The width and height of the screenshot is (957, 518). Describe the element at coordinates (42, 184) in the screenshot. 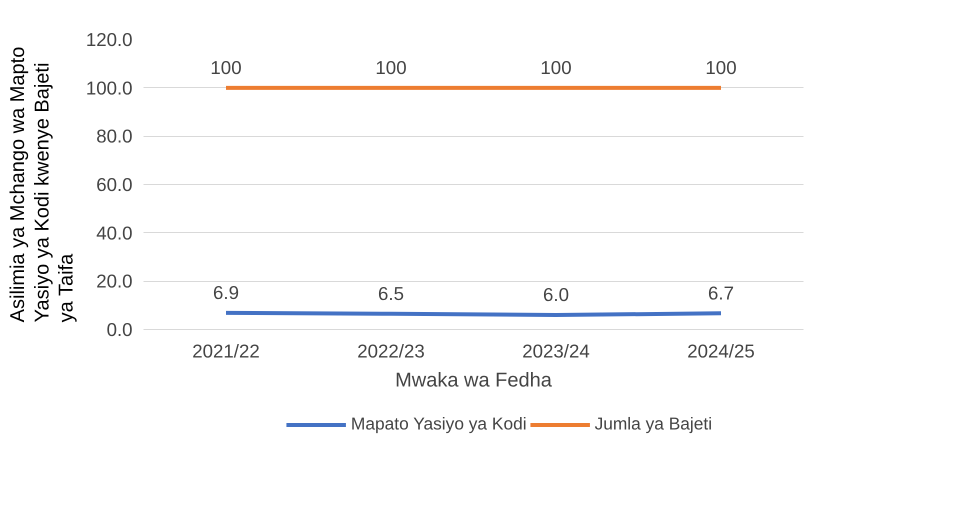

I see `y-axis-title: Asilimia ya Mchango wa Mapto Yasiyo ya Kodi kwenye Bajeti ya Taifa` at that location.